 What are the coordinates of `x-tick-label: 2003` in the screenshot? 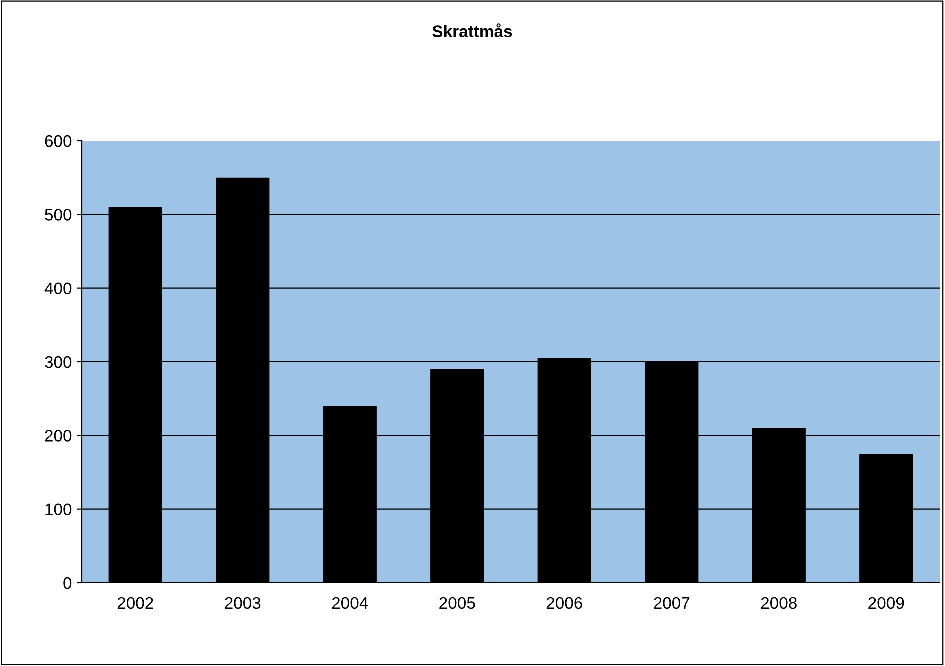 It's located at (243, 603).